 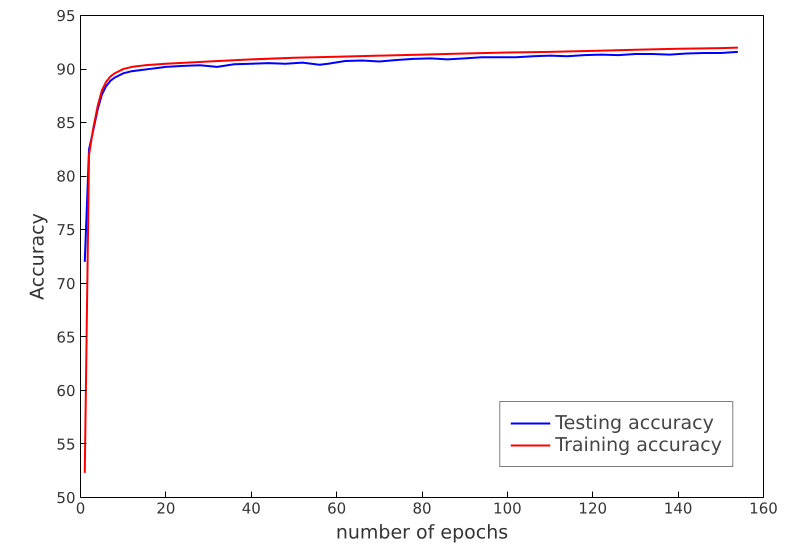 I want to click on x-tick-label: 40, so click(x=251, y=509).